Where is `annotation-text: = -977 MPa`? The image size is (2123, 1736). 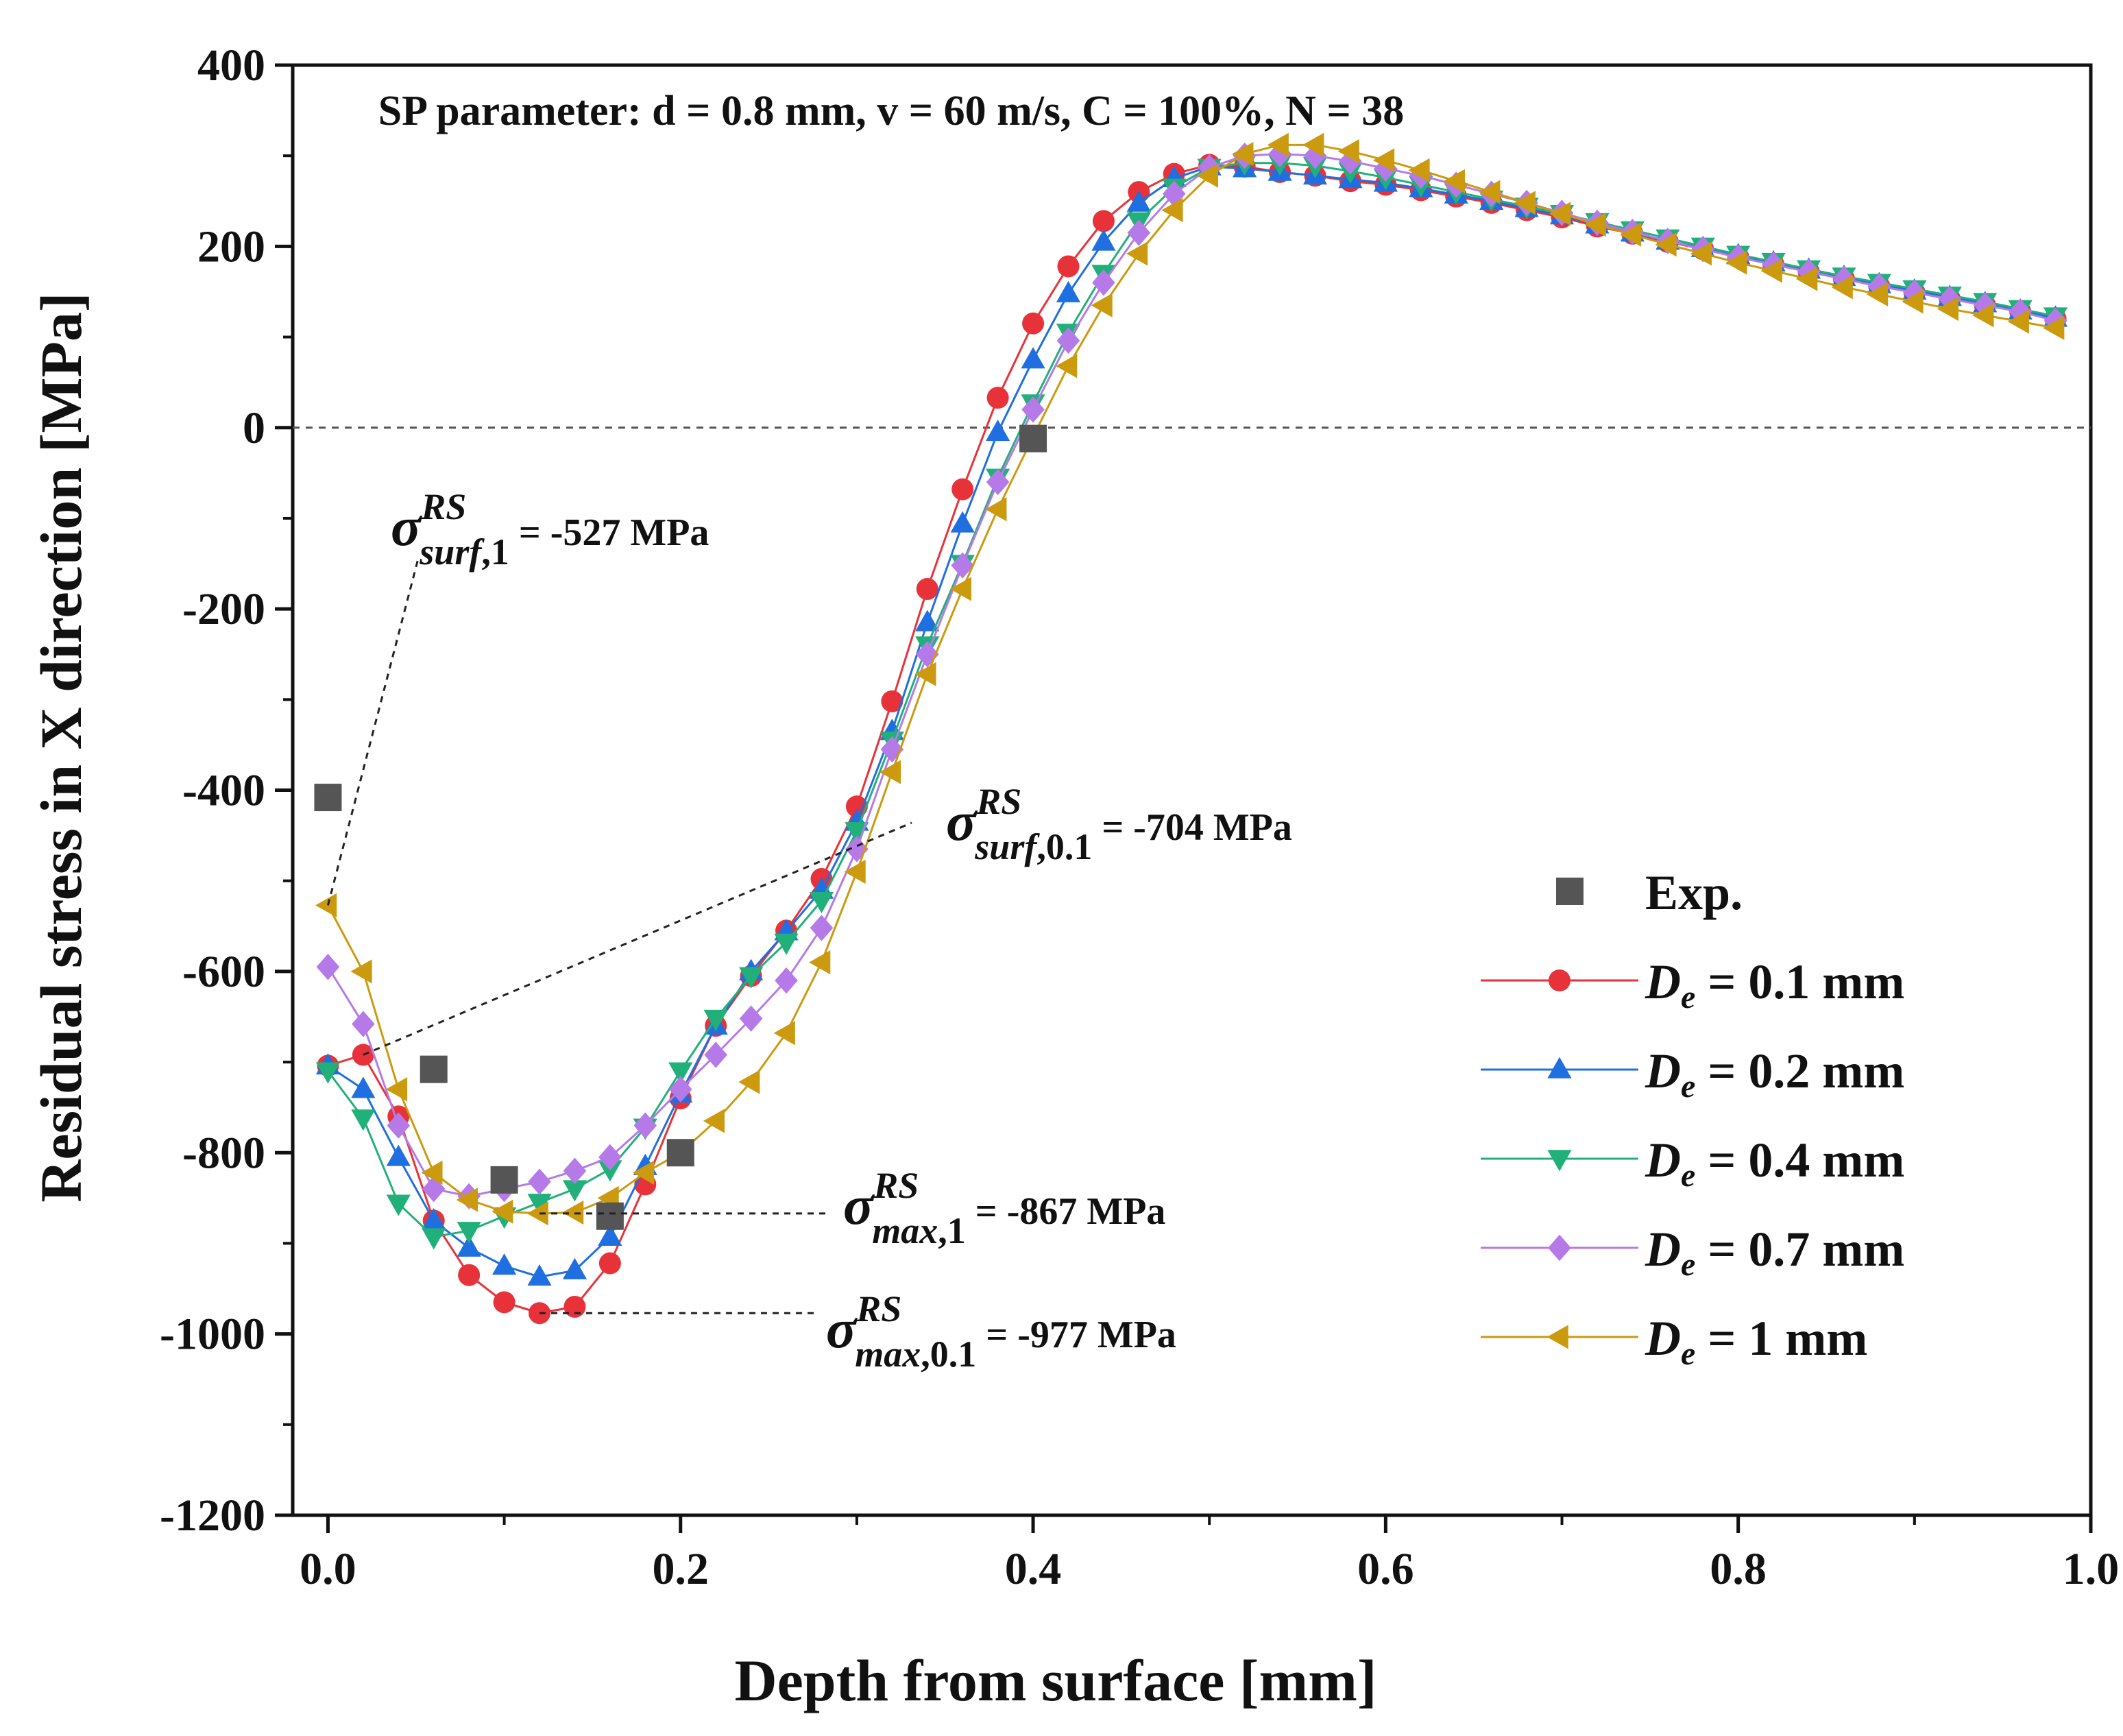 annotation-text: = -977 MPa is located at coordinates (1076, 1335).